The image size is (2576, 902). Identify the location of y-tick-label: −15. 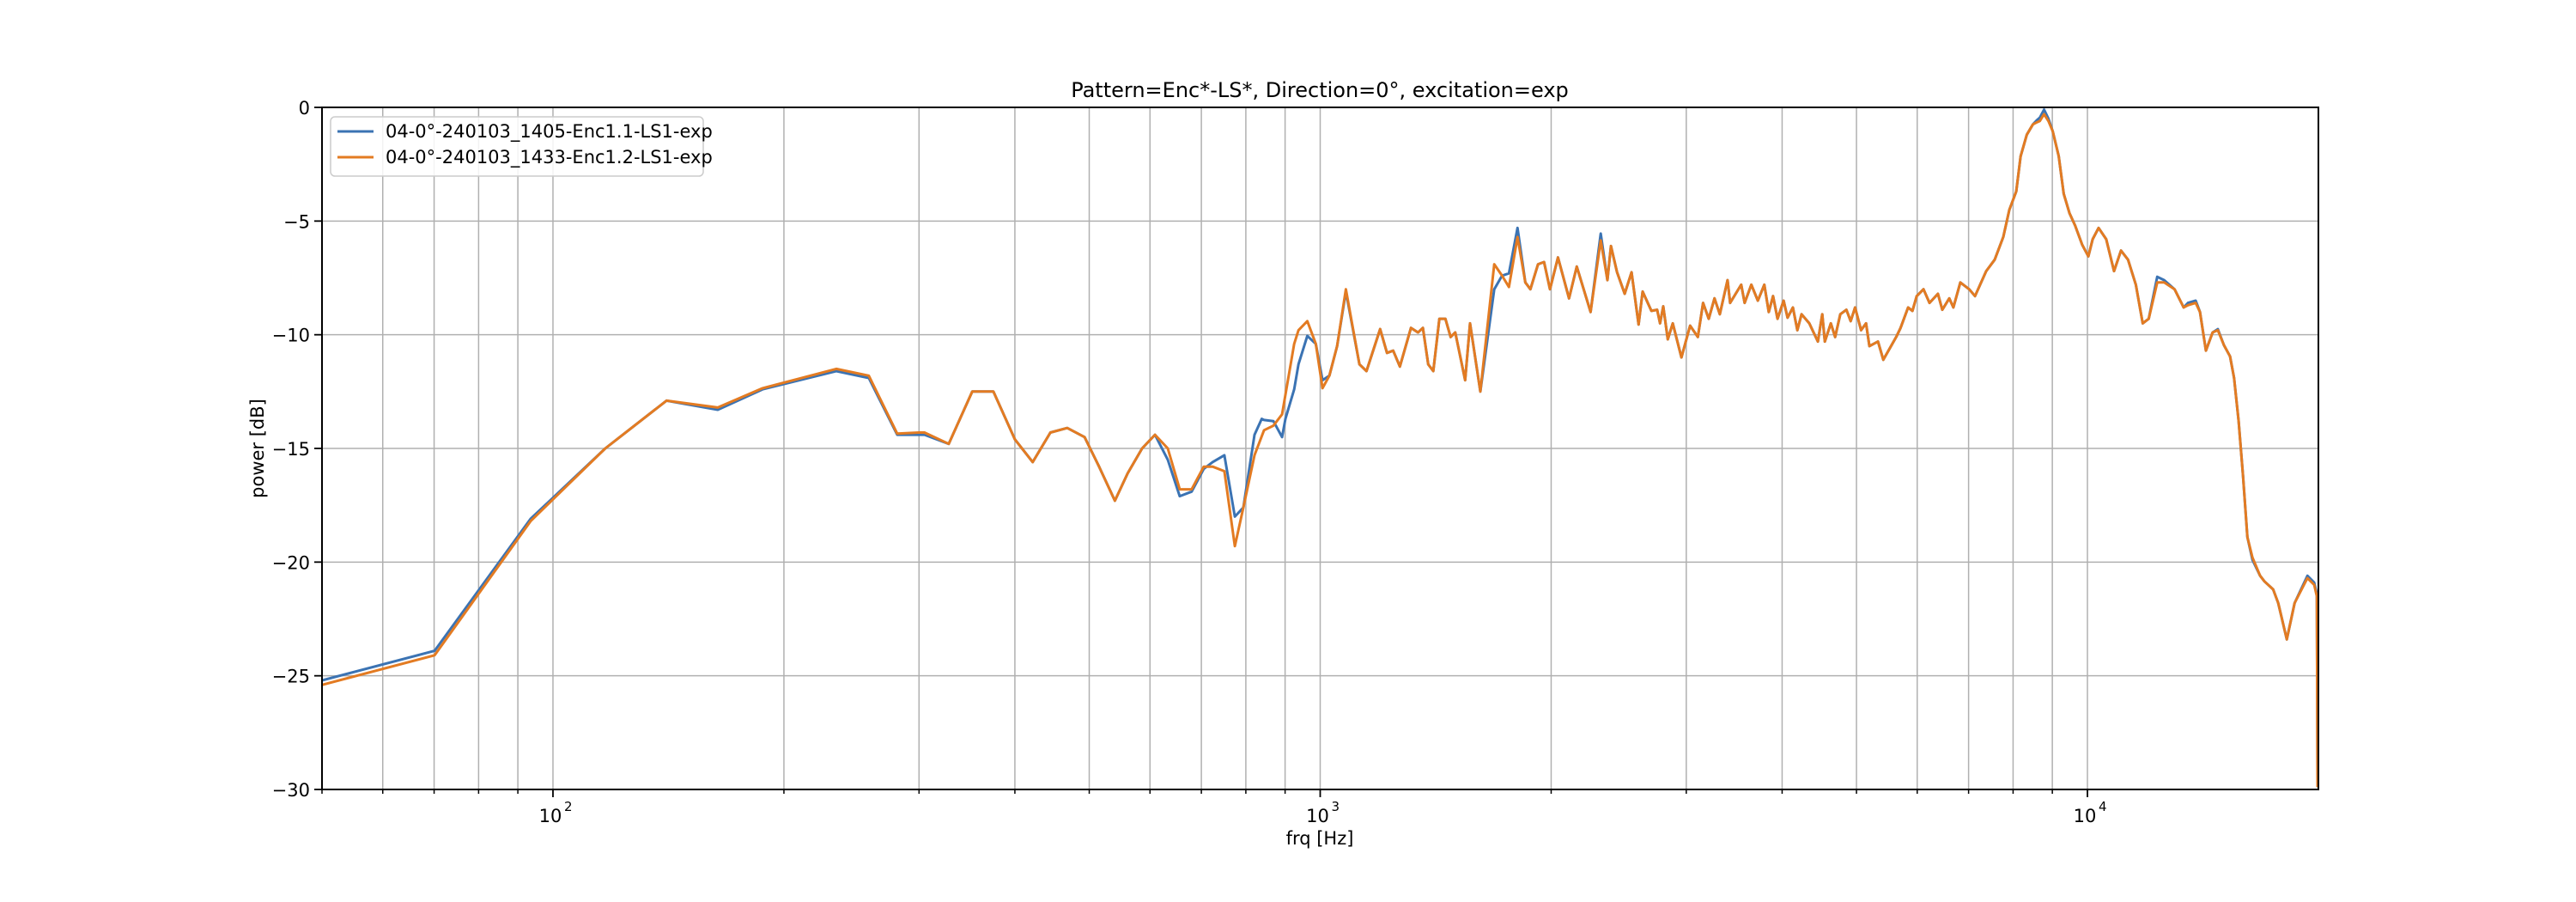
(291, 449).